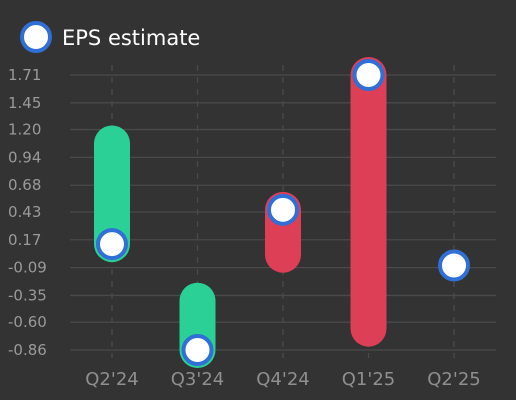 This screenshot has height=400, width=516. What do you see at coordinates (24, 75) in the screenshot?
I see `y-tick-label: 1.71` at bounding box center [24, 75].